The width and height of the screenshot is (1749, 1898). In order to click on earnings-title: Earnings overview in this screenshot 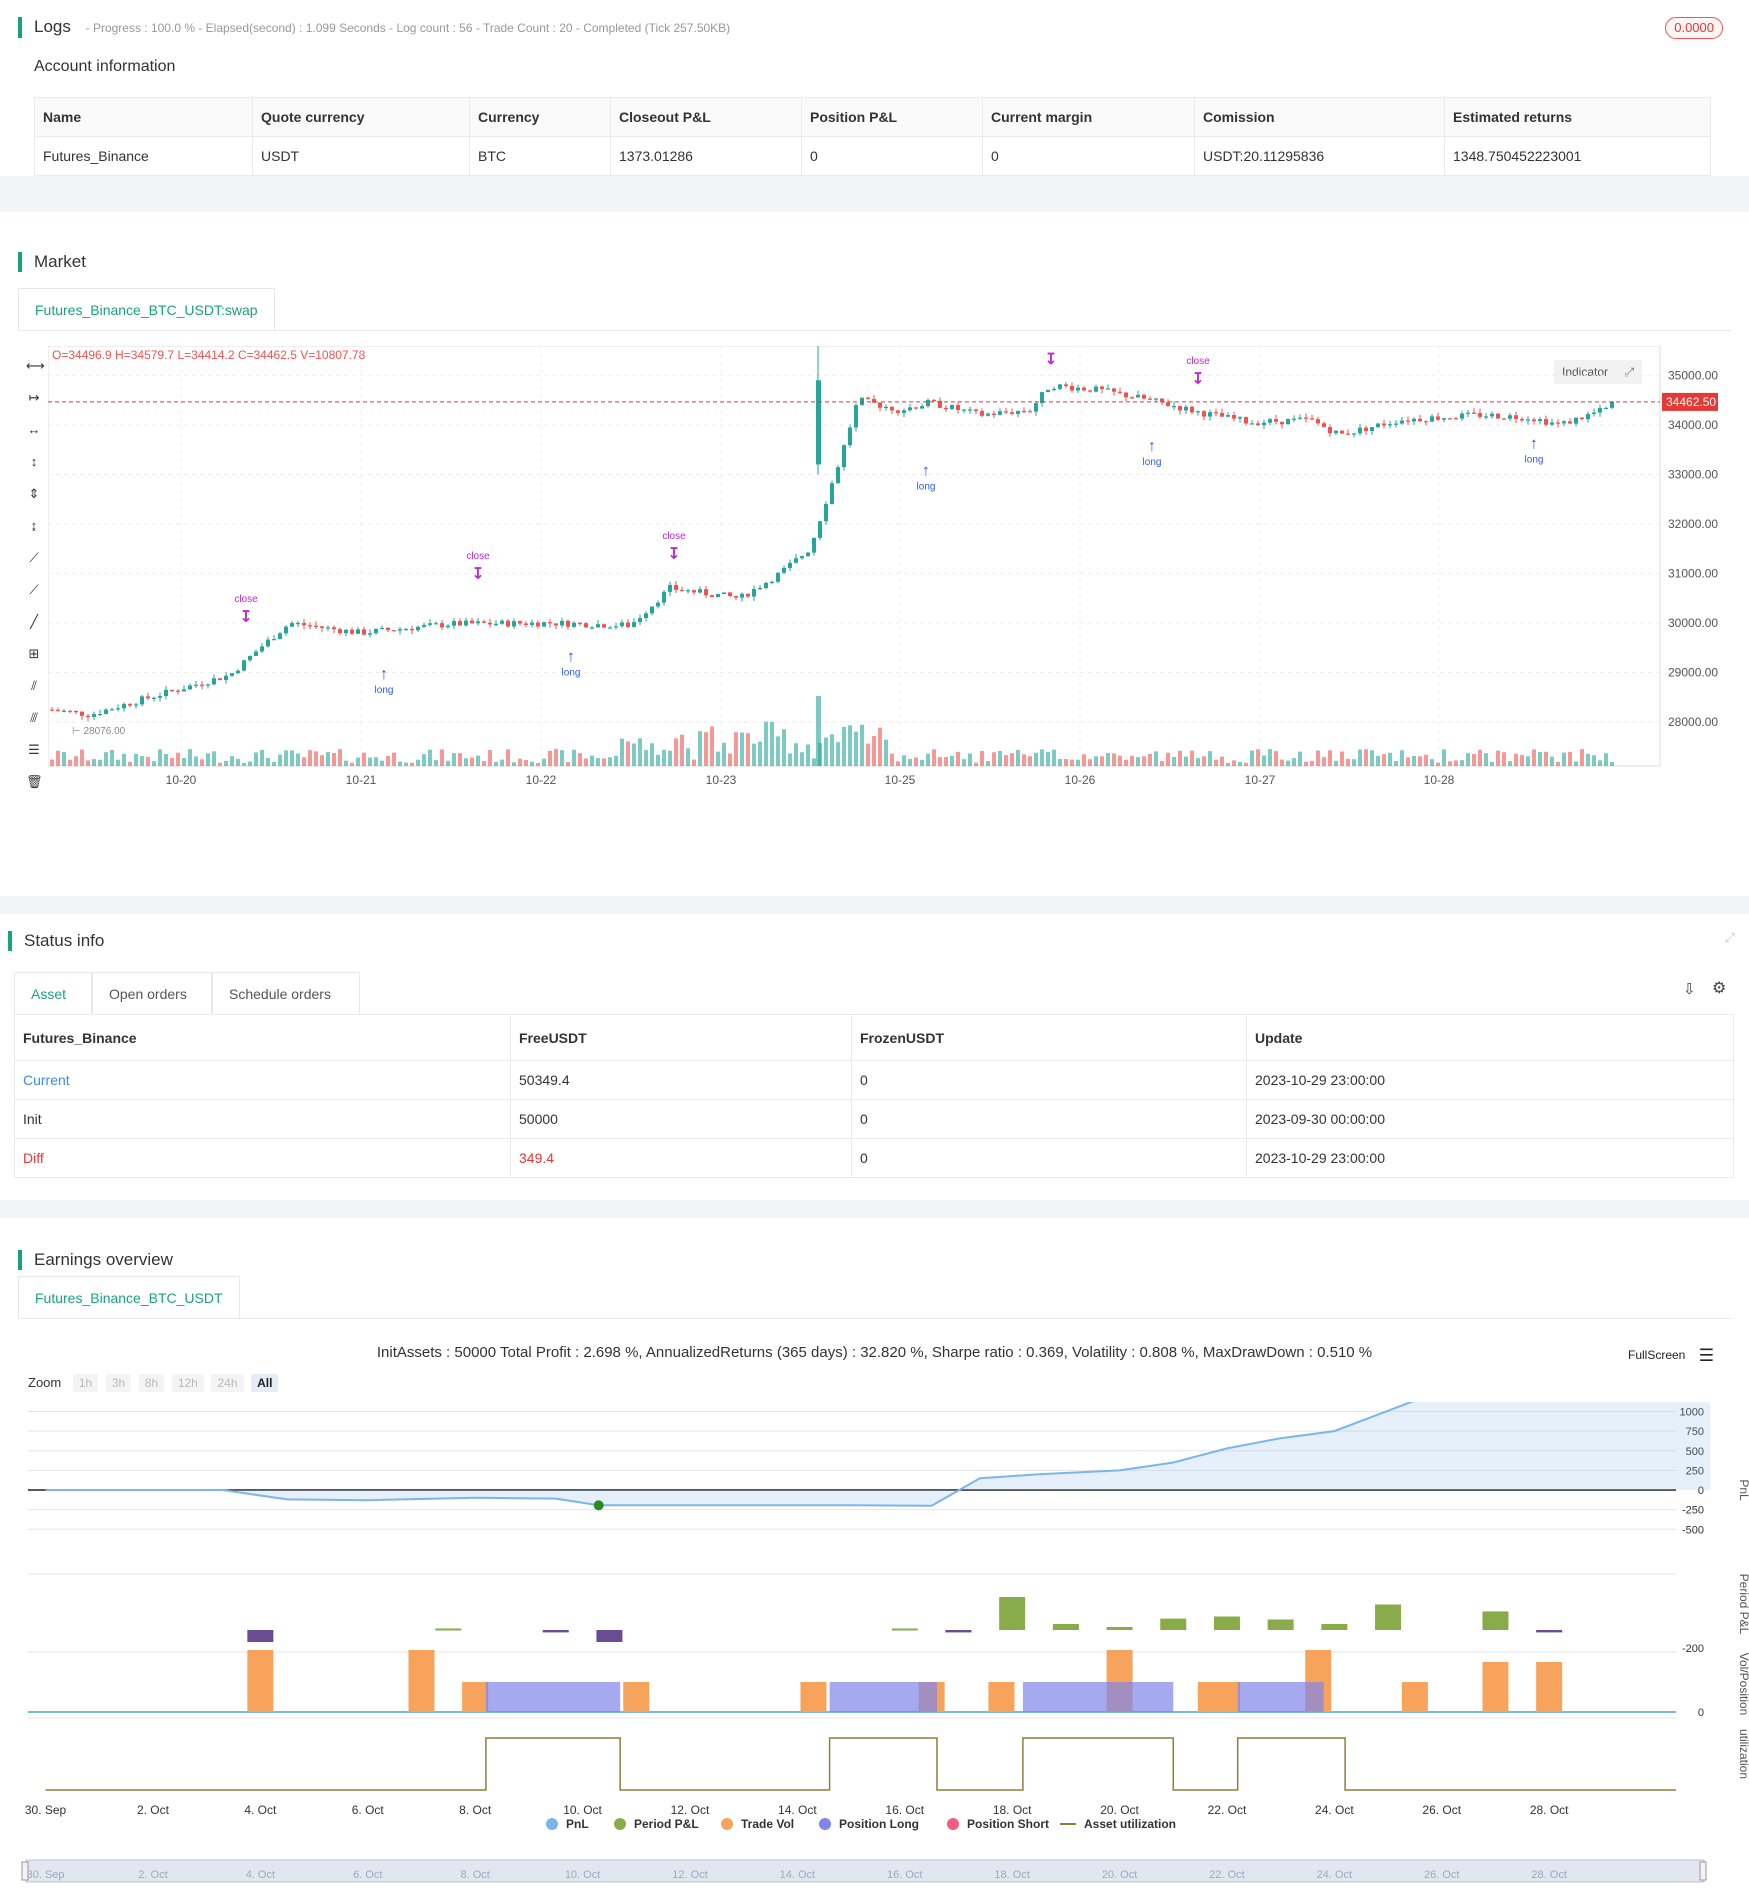, I will do `click(95, 1260)`.